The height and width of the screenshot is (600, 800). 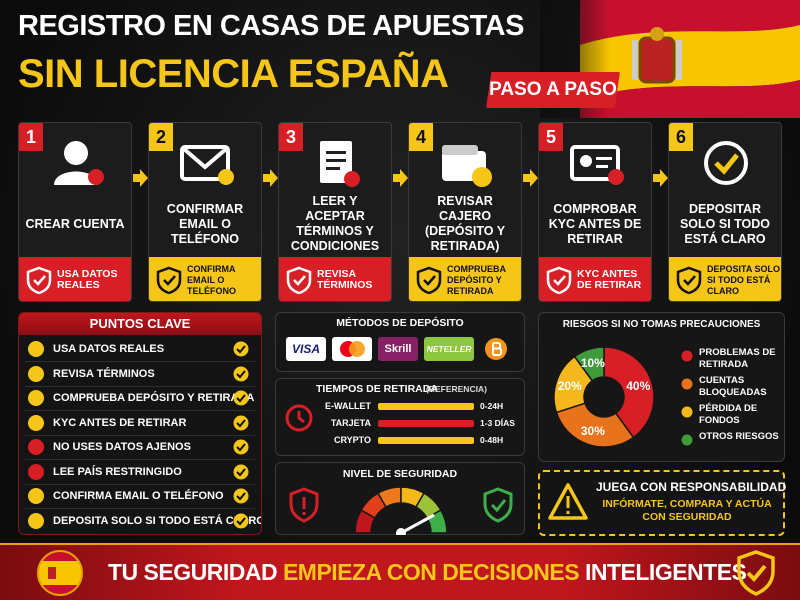 I want to click on risks-title: RIESGOS SI NO TOMAS PRECAUCIONES, so click(x=661, y=324).